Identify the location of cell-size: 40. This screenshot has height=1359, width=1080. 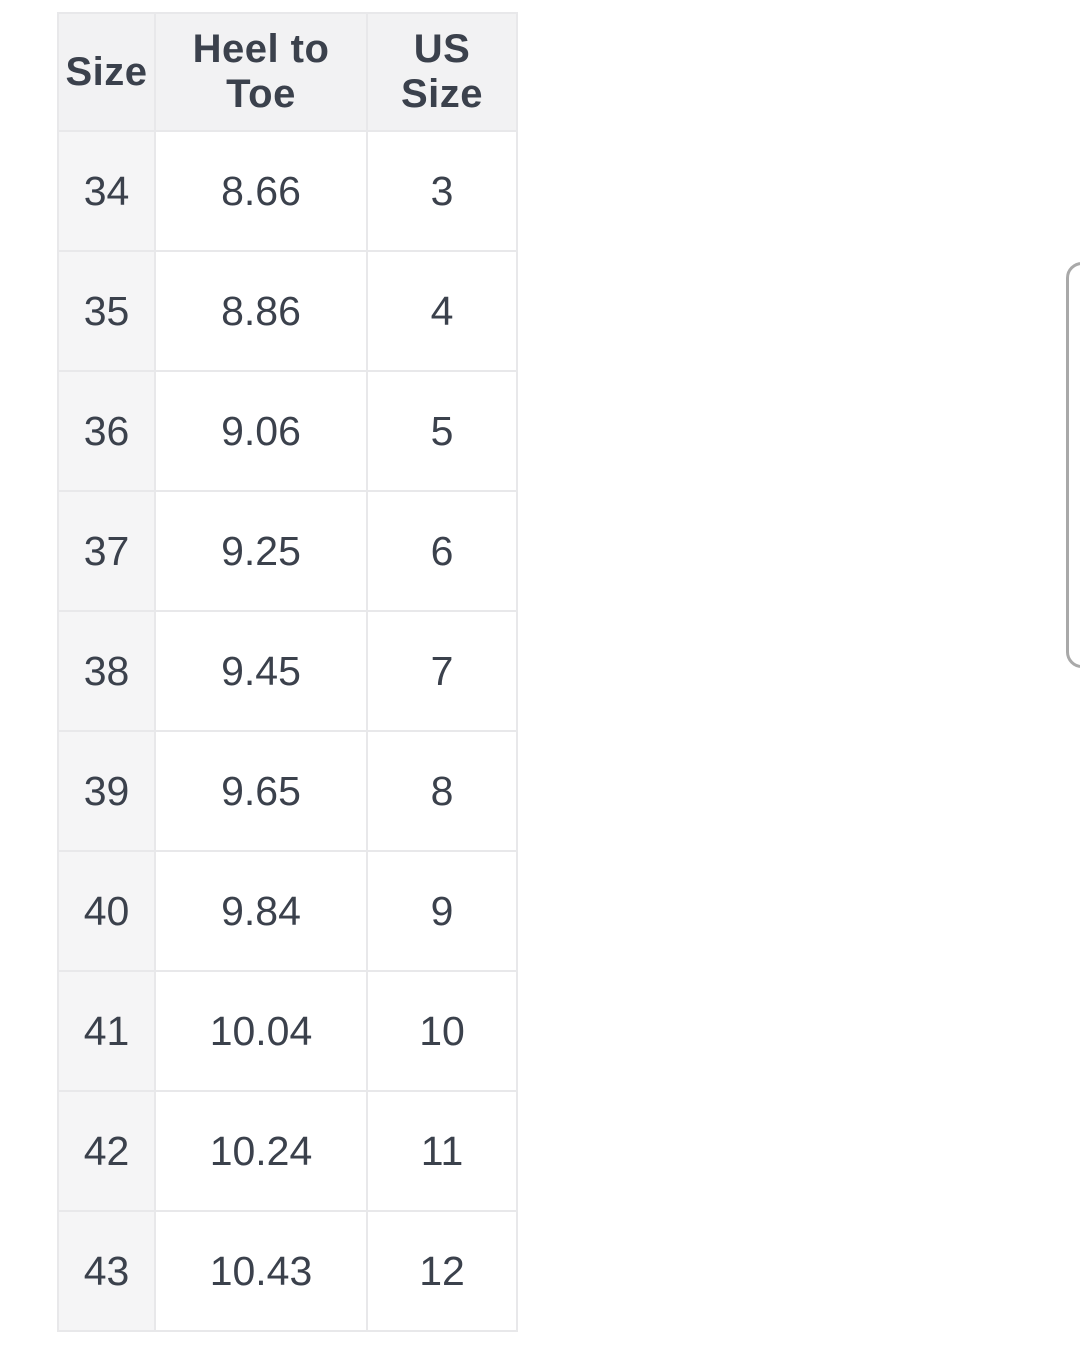
(106, 911).